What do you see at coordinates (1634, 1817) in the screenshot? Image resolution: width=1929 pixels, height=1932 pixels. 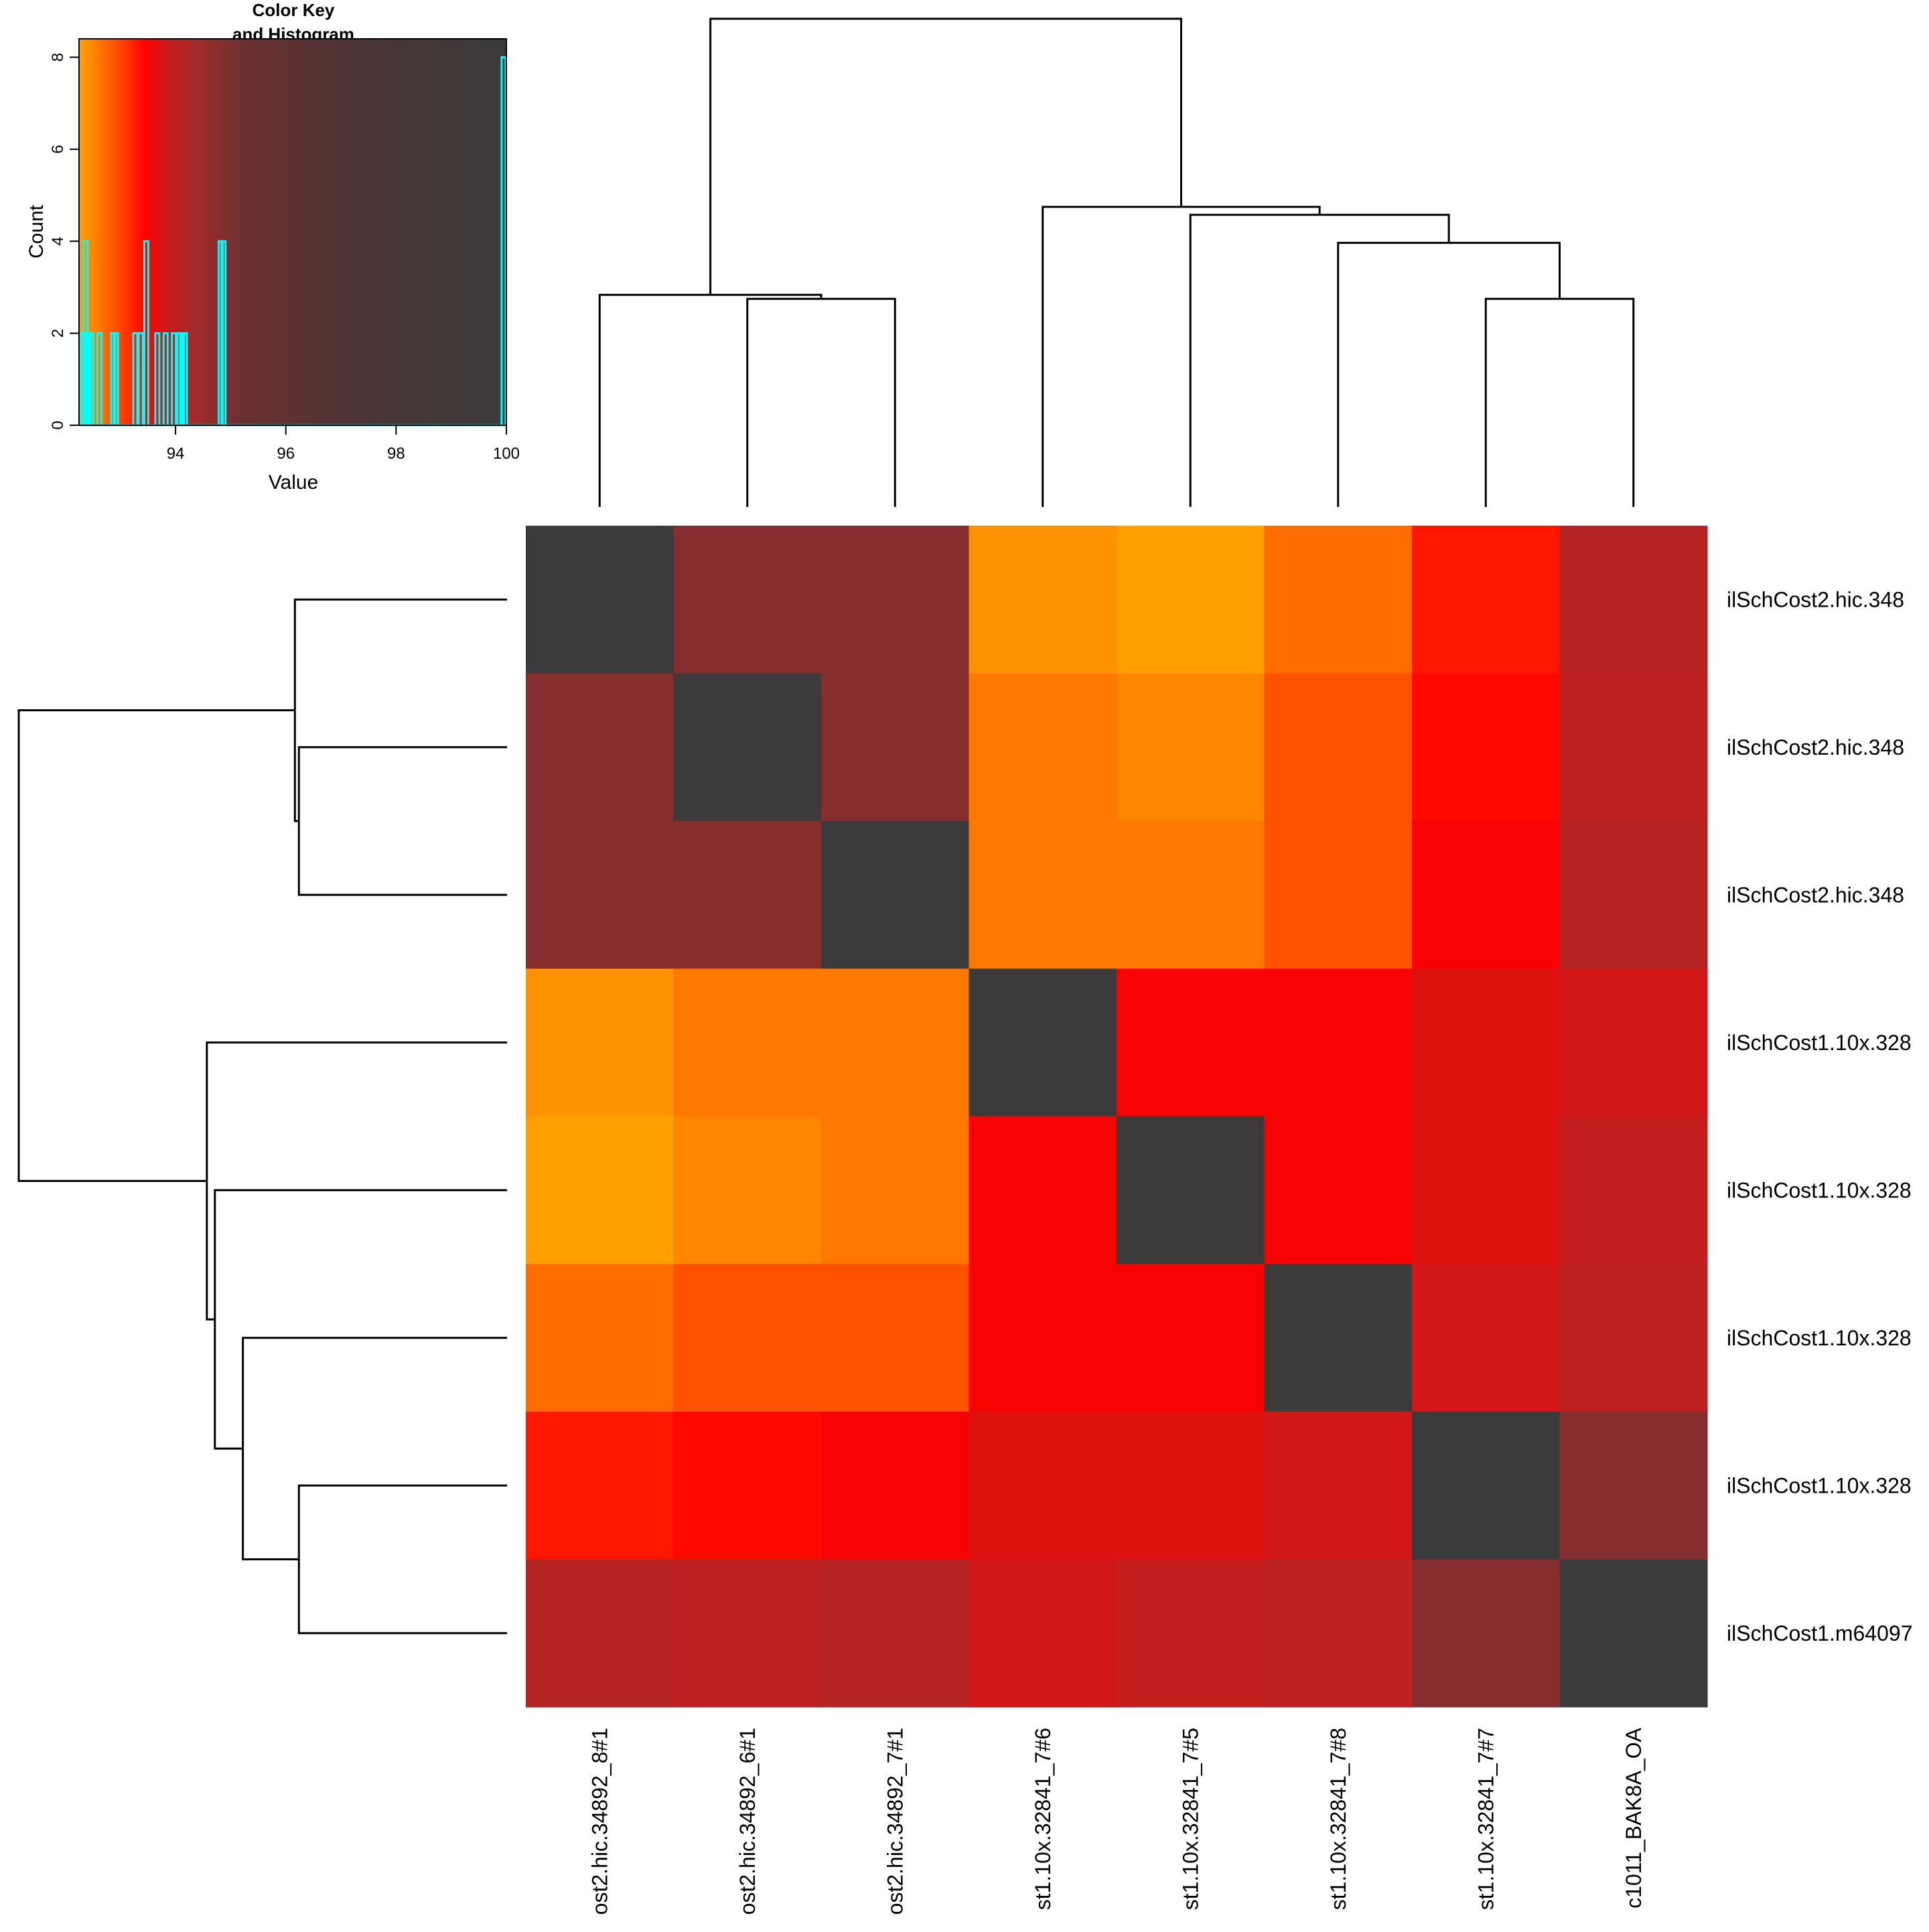 I see `column-label: c1011_BAK8A_OA` at bounding box center [1634, 1817].